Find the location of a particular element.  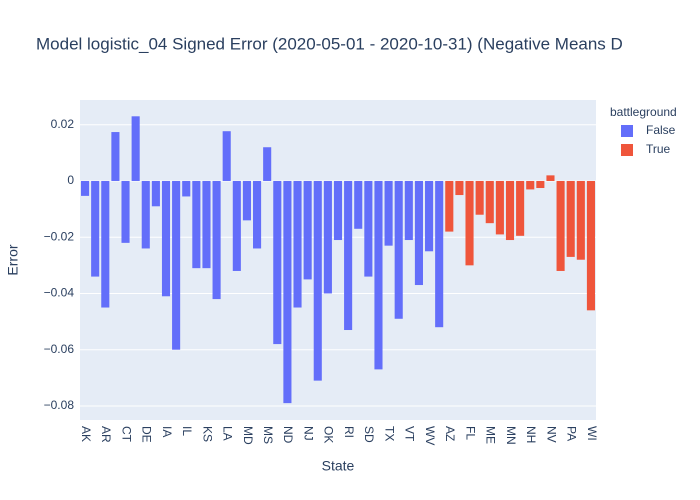

x-tick-label: NJ is located at coordinates (308, 433).